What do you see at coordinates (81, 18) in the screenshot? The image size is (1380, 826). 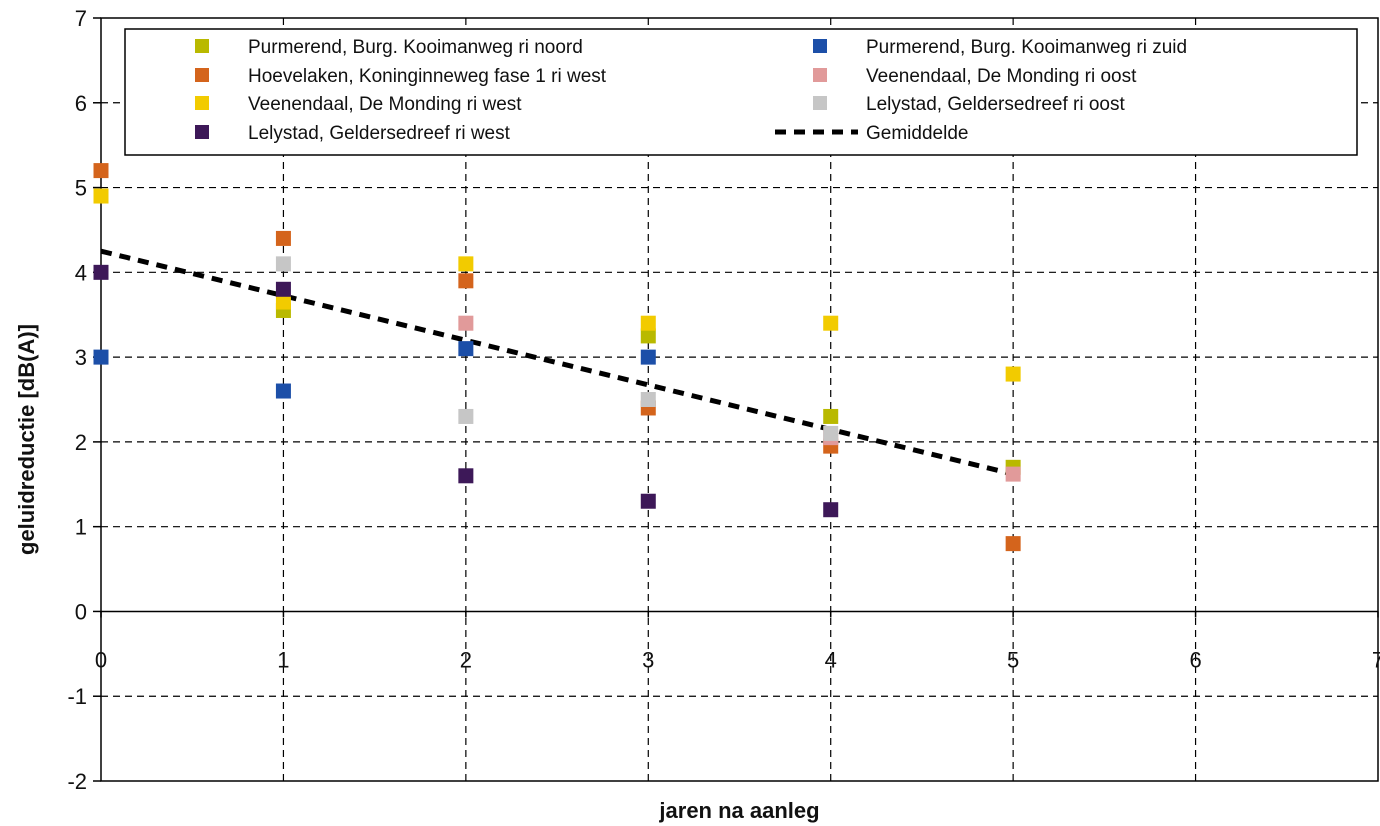 I see `y-tick-label: 7` at bounding box center [81, 18].